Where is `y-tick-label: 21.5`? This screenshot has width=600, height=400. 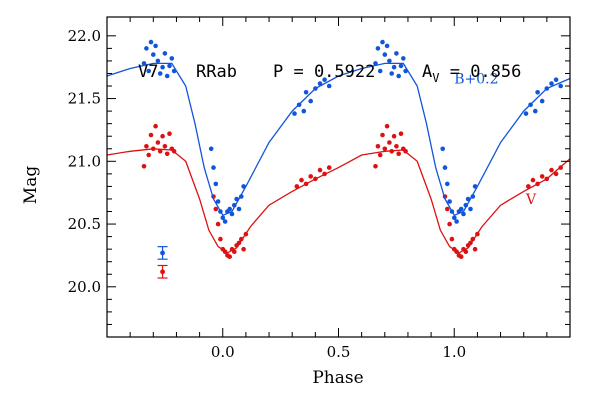 y-tick-label: 21.5 is located at coordinates (84, 99).